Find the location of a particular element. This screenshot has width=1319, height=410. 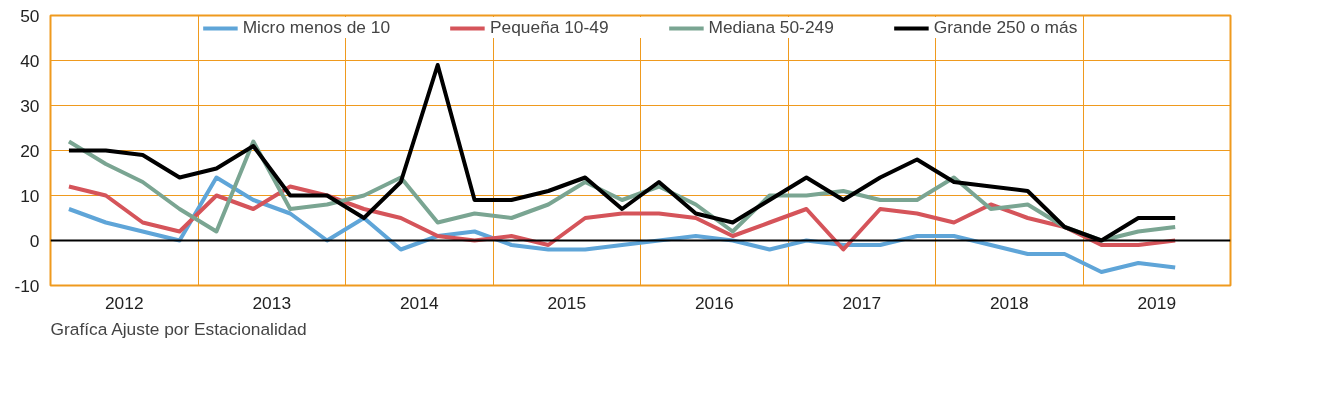

legend-label: Pequeña 10-49 is located at coordinates (549, 27).